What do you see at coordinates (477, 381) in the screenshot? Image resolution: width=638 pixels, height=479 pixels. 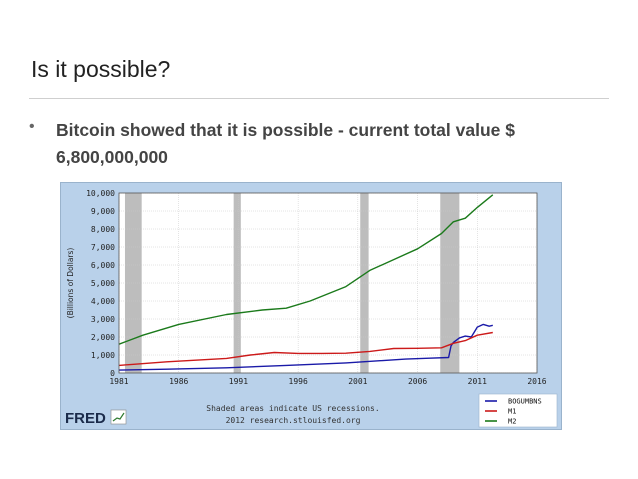 I see `x-tick-label: 2011` at bounding box center [477, 381].